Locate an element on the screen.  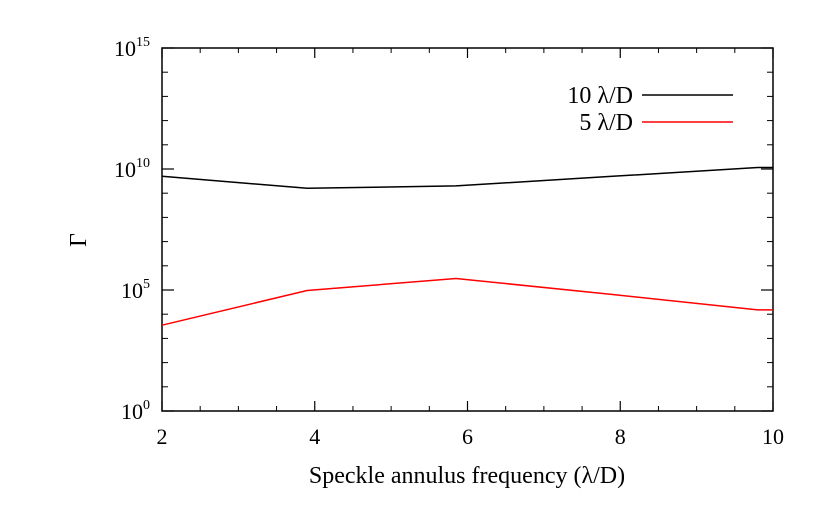
legend-label-2: 5 λ/D is located at coordinates (606, 123).